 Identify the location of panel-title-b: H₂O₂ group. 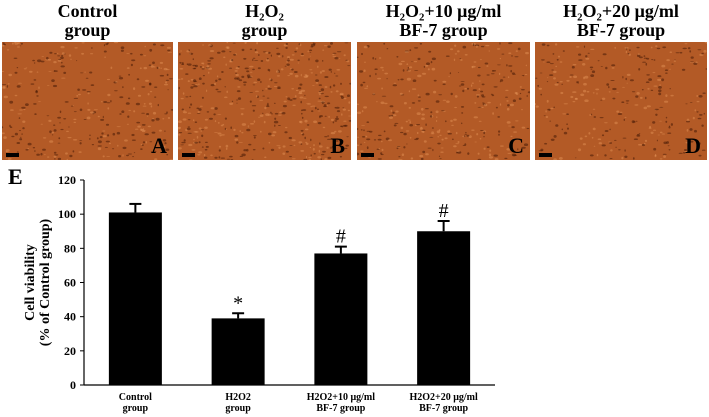
(264, 21).